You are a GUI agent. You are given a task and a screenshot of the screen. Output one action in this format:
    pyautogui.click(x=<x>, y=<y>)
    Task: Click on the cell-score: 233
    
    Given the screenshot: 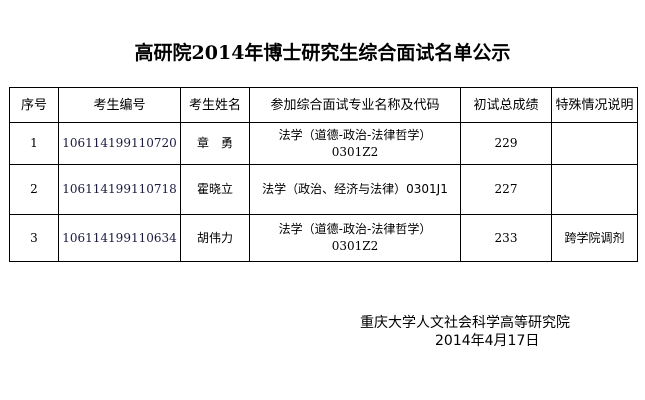 What is the action you would take?
    pyautogui.click(x=506, y=238)
    